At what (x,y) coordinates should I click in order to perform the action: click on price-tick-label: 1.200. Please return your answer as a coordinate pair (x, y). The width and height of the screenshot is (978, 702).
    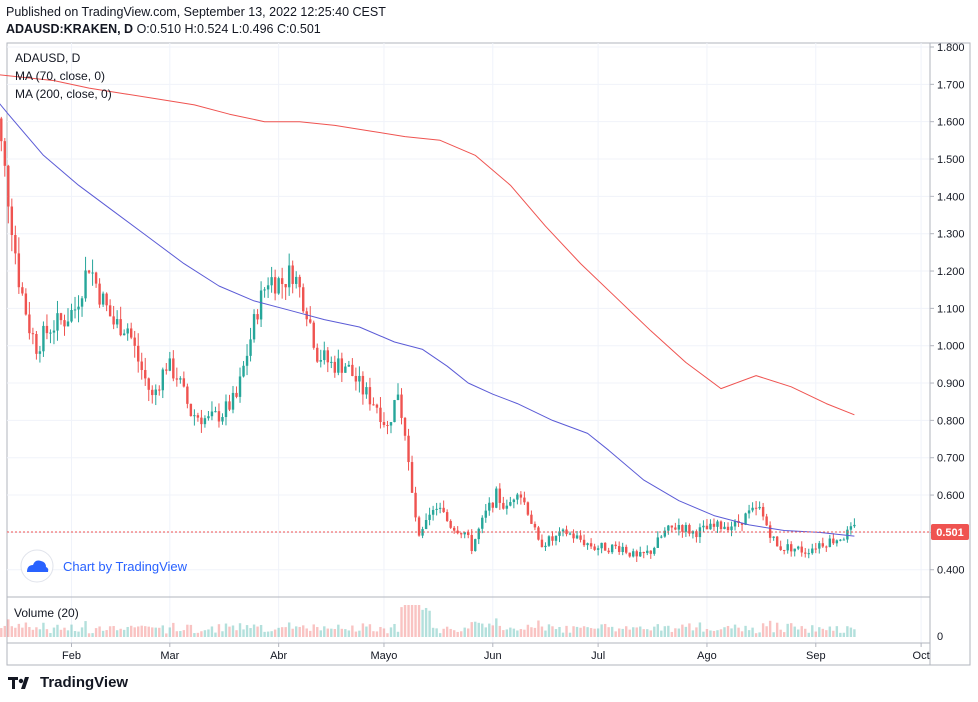
    Looking at the image, I should click on (951, 272).